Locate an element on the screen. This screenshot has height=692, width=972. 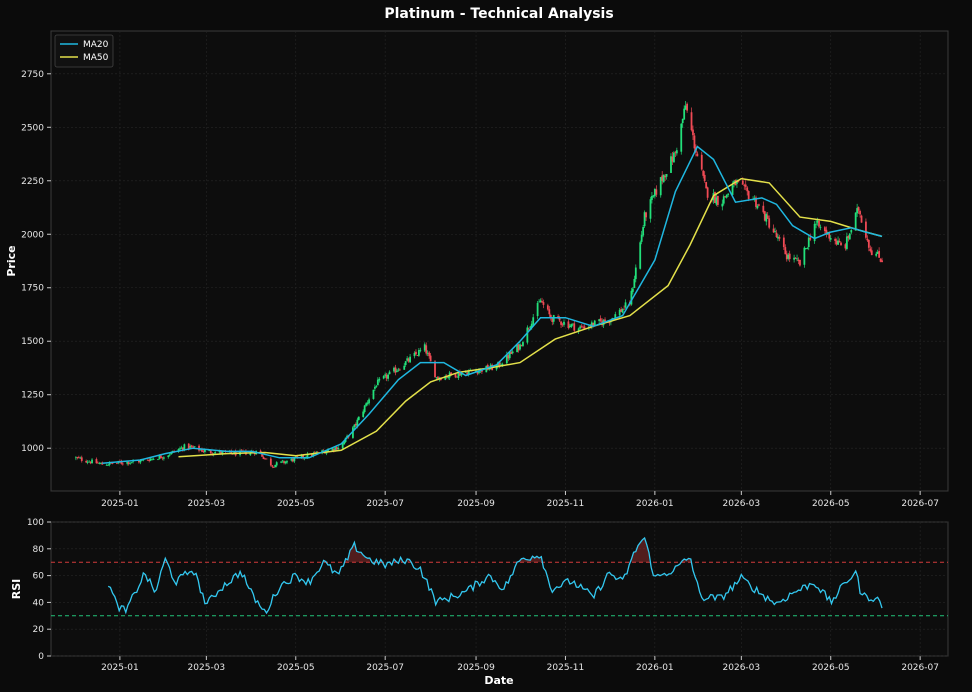
price-x-tick-label: 2025-09 is located at coordinates (476, 504).